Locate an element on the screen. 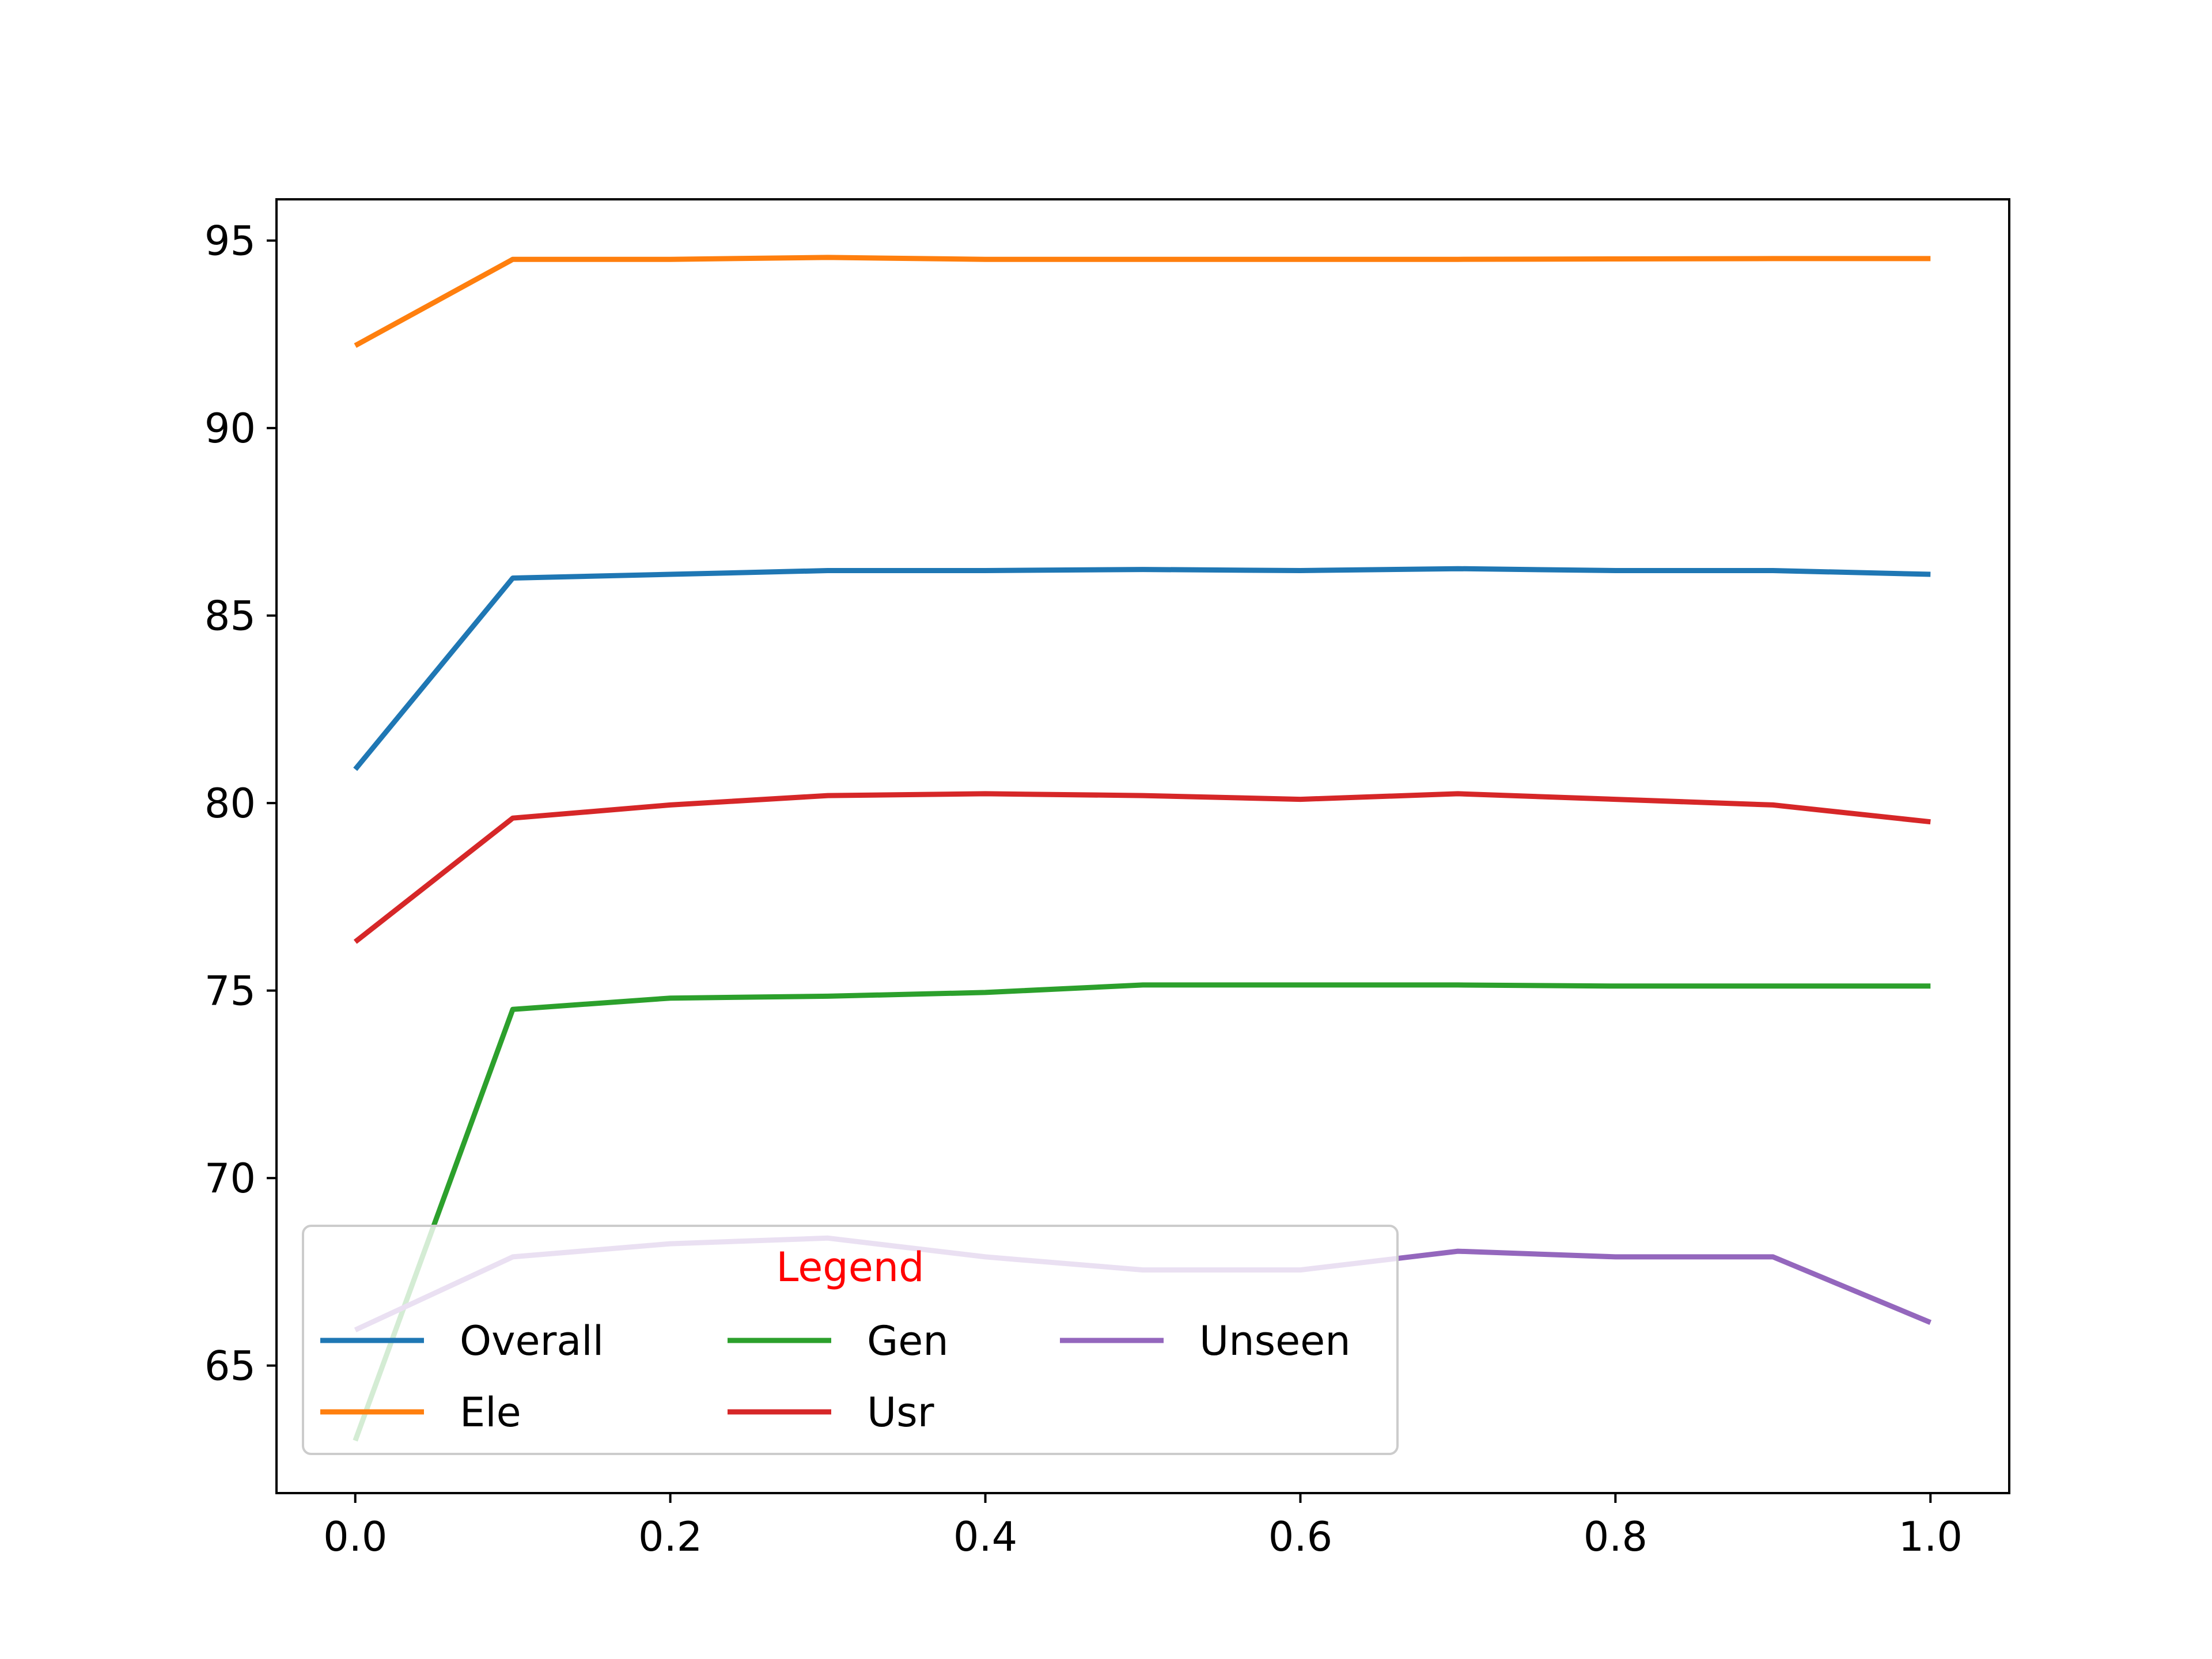 The image size is (2212, 1659). legend: Legend Overall Ele Gen Usr Unseen is located at coordinates (850, 1340).